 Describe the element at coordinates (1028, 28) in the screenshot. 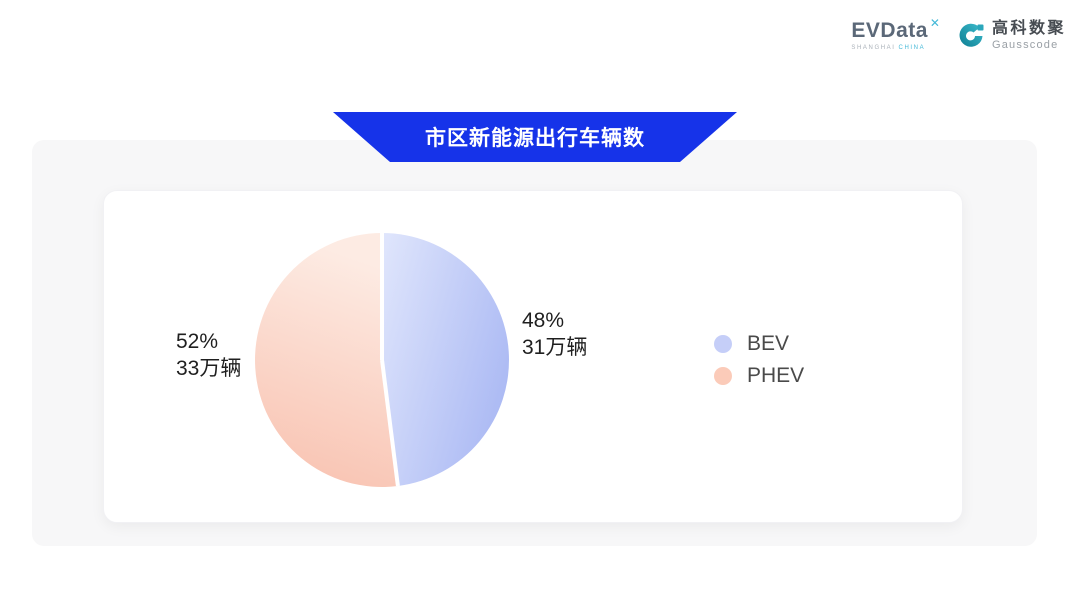

I see `gausscode-cn-name: 高科数聚` at that location.